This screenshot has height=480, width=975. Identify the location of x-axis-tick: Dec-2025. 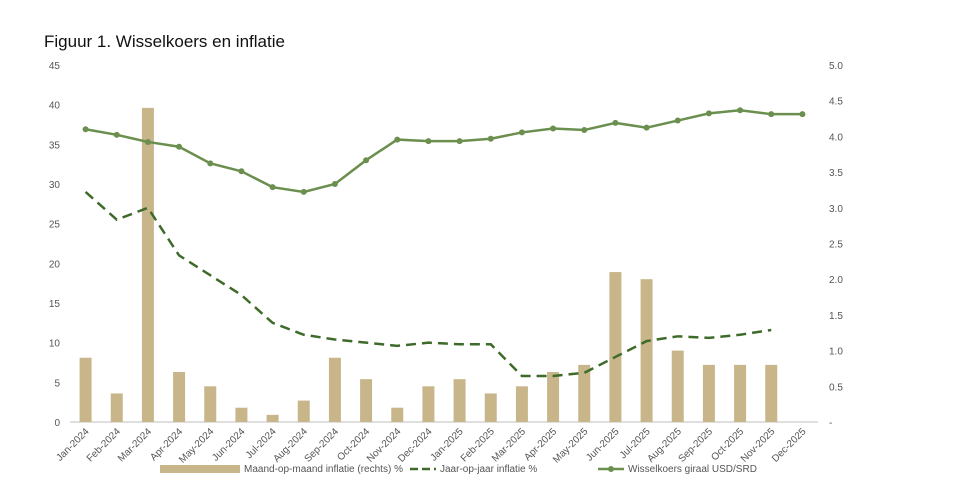
(789, 445).